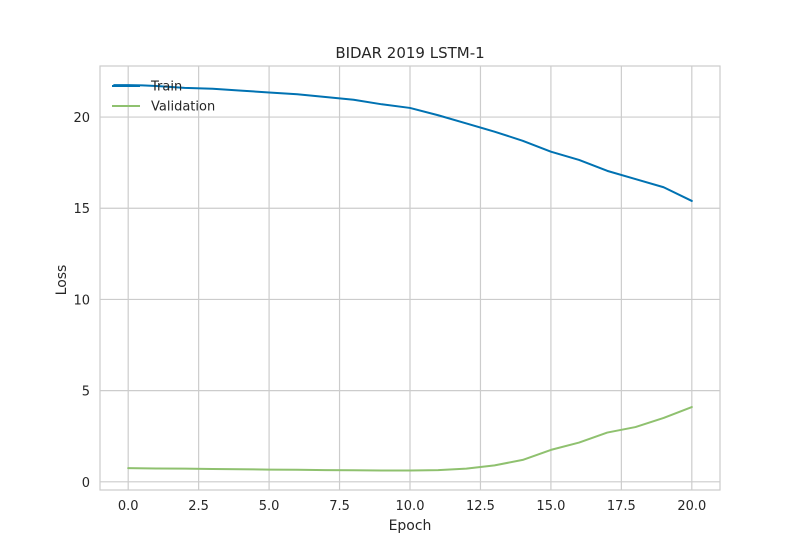 The height and width of the screenshot is (555, 800). I want to click on x-tick-label: 12.5, so click(480, 506).